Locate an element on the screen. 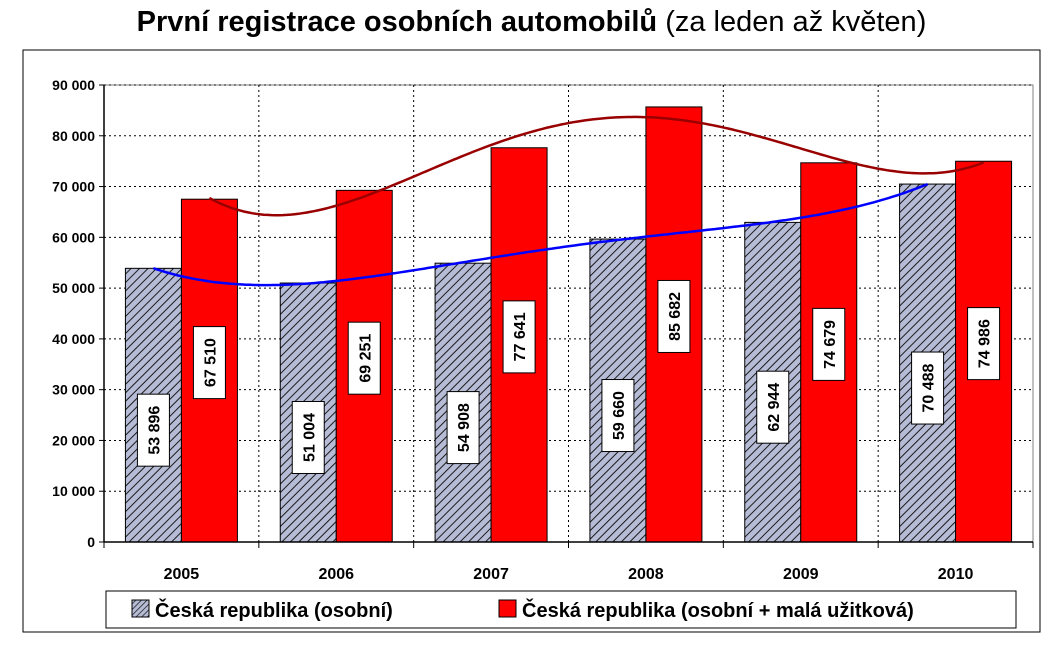 This screenshot has height=646, width=1063. data-label-series1: 54 908 is located at coordinates (464, 427).